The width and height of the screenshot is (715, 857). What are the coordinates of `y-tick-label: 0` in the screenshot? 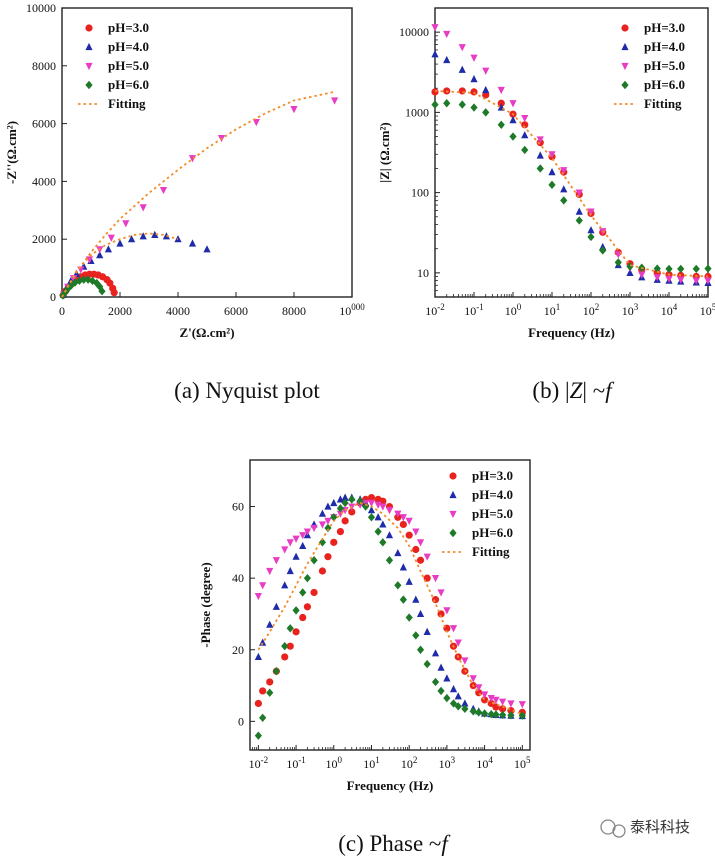 It's located at (241, 721).